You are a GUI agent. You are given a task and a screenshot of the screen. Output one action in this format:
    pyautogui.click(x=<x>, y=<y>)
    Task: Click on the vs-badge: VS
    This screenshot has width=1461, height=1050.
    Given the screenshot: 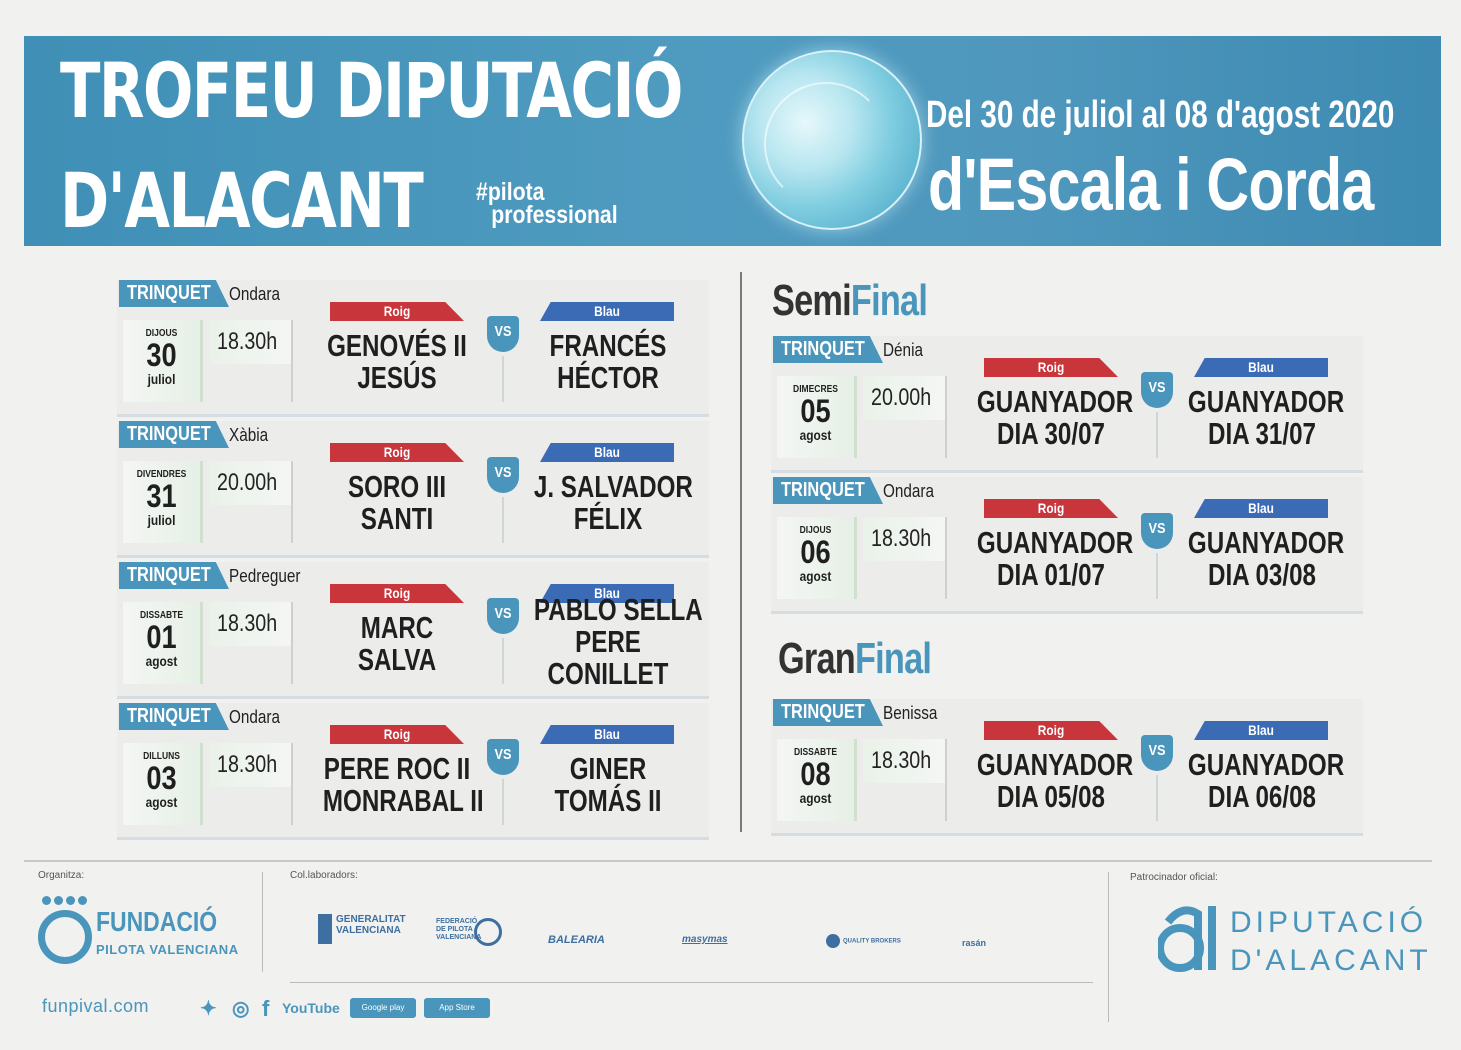 What is the action you would take?
    pyautogui.click(x=503, y=475)
    